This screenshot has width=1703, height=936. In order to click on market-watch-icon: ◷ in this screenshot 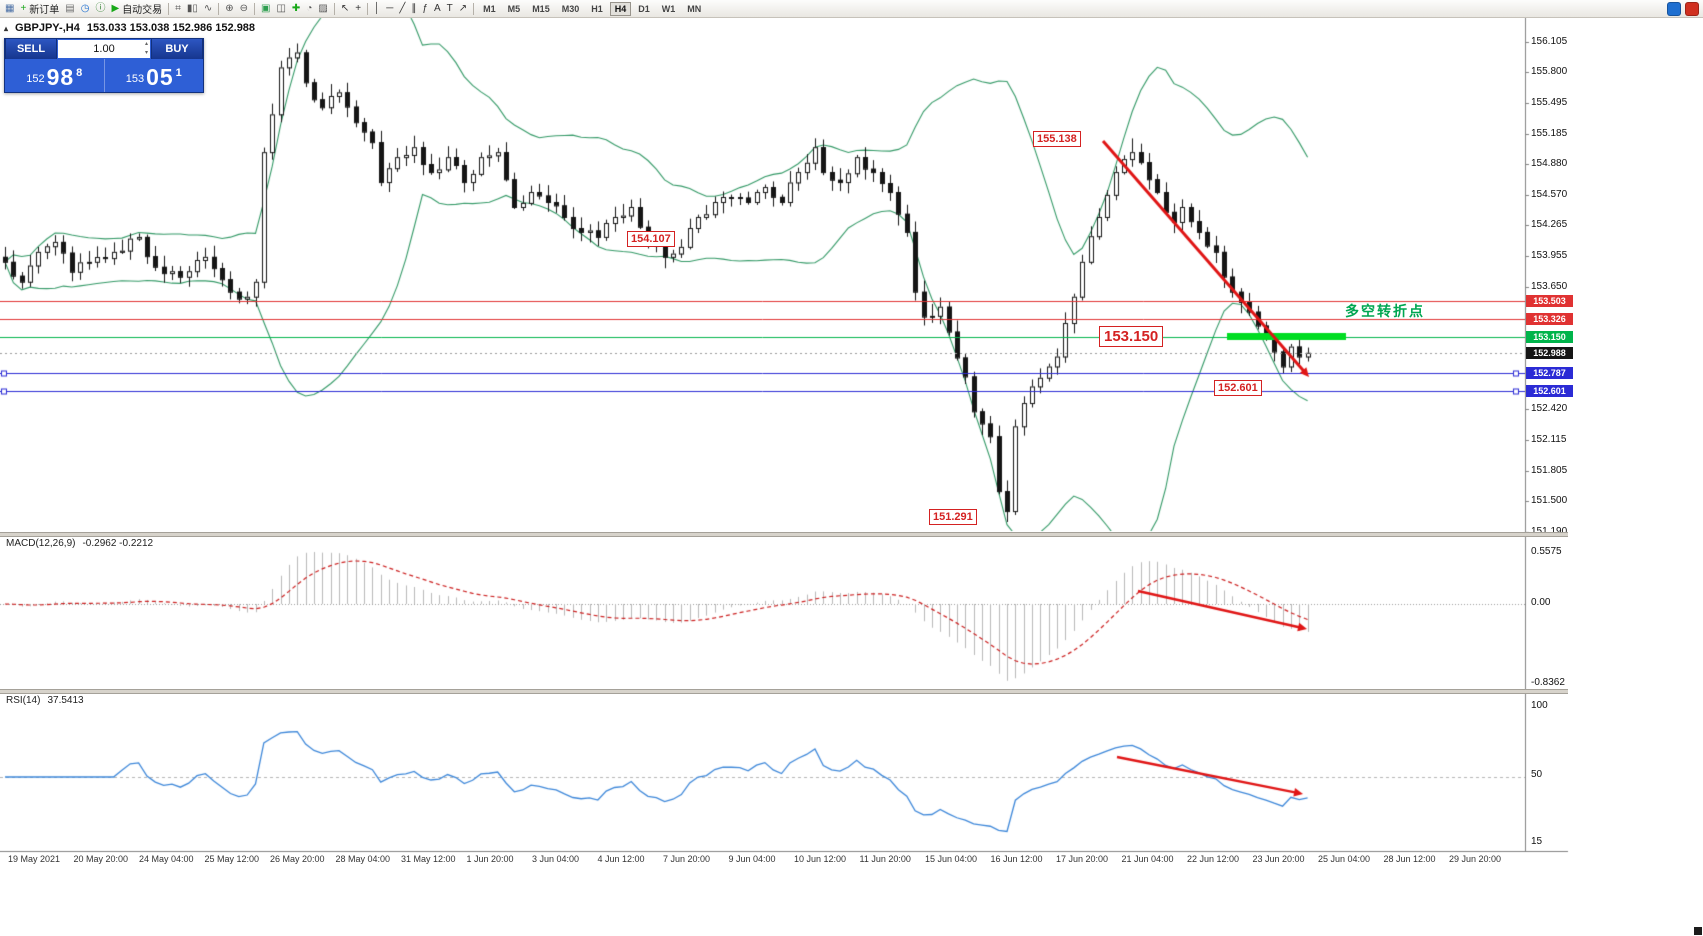, I will do `click(85, 8)`.